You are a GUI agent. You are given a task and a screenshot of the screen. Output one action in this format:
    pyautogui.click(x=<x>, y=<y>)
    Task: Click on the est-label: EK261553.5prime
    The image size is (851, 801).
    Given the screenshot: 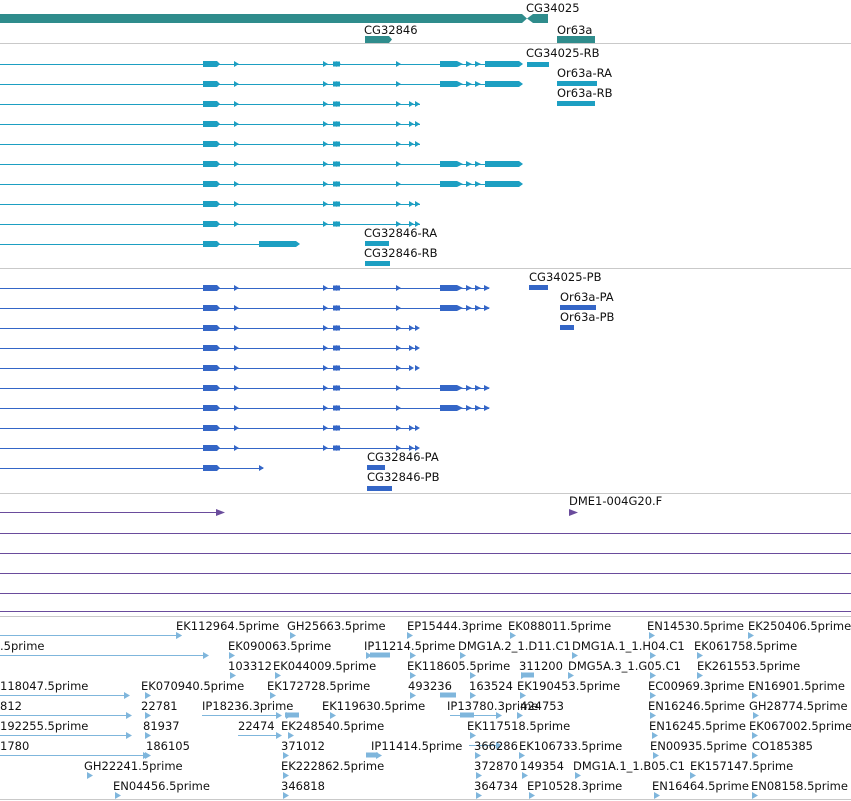 What is the action you would take?
    pyautogui.click(x=748, y=666)
    